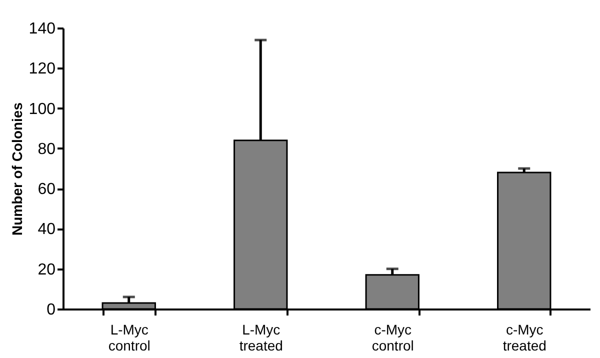 This screenshot has height=358, width=600. What do you see at coordinates (47, 149) in the screenshot?
I see `y-tick-label: 80` at bounding box center [47, 149].